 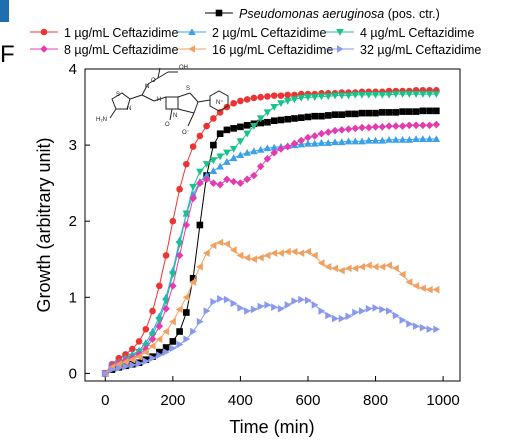 What do you see at coordinates (121, 33) in the screenshot?
I see `legend-label-1: 1 µg/mL Ceftazidime` at bounding box center [121, 33].